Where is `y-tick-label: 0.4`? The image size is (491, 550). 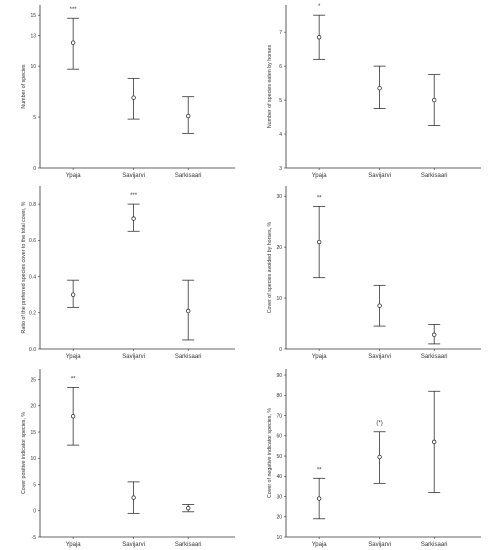
y-tick-label: 0.4 is located at coordinates (32, 277).